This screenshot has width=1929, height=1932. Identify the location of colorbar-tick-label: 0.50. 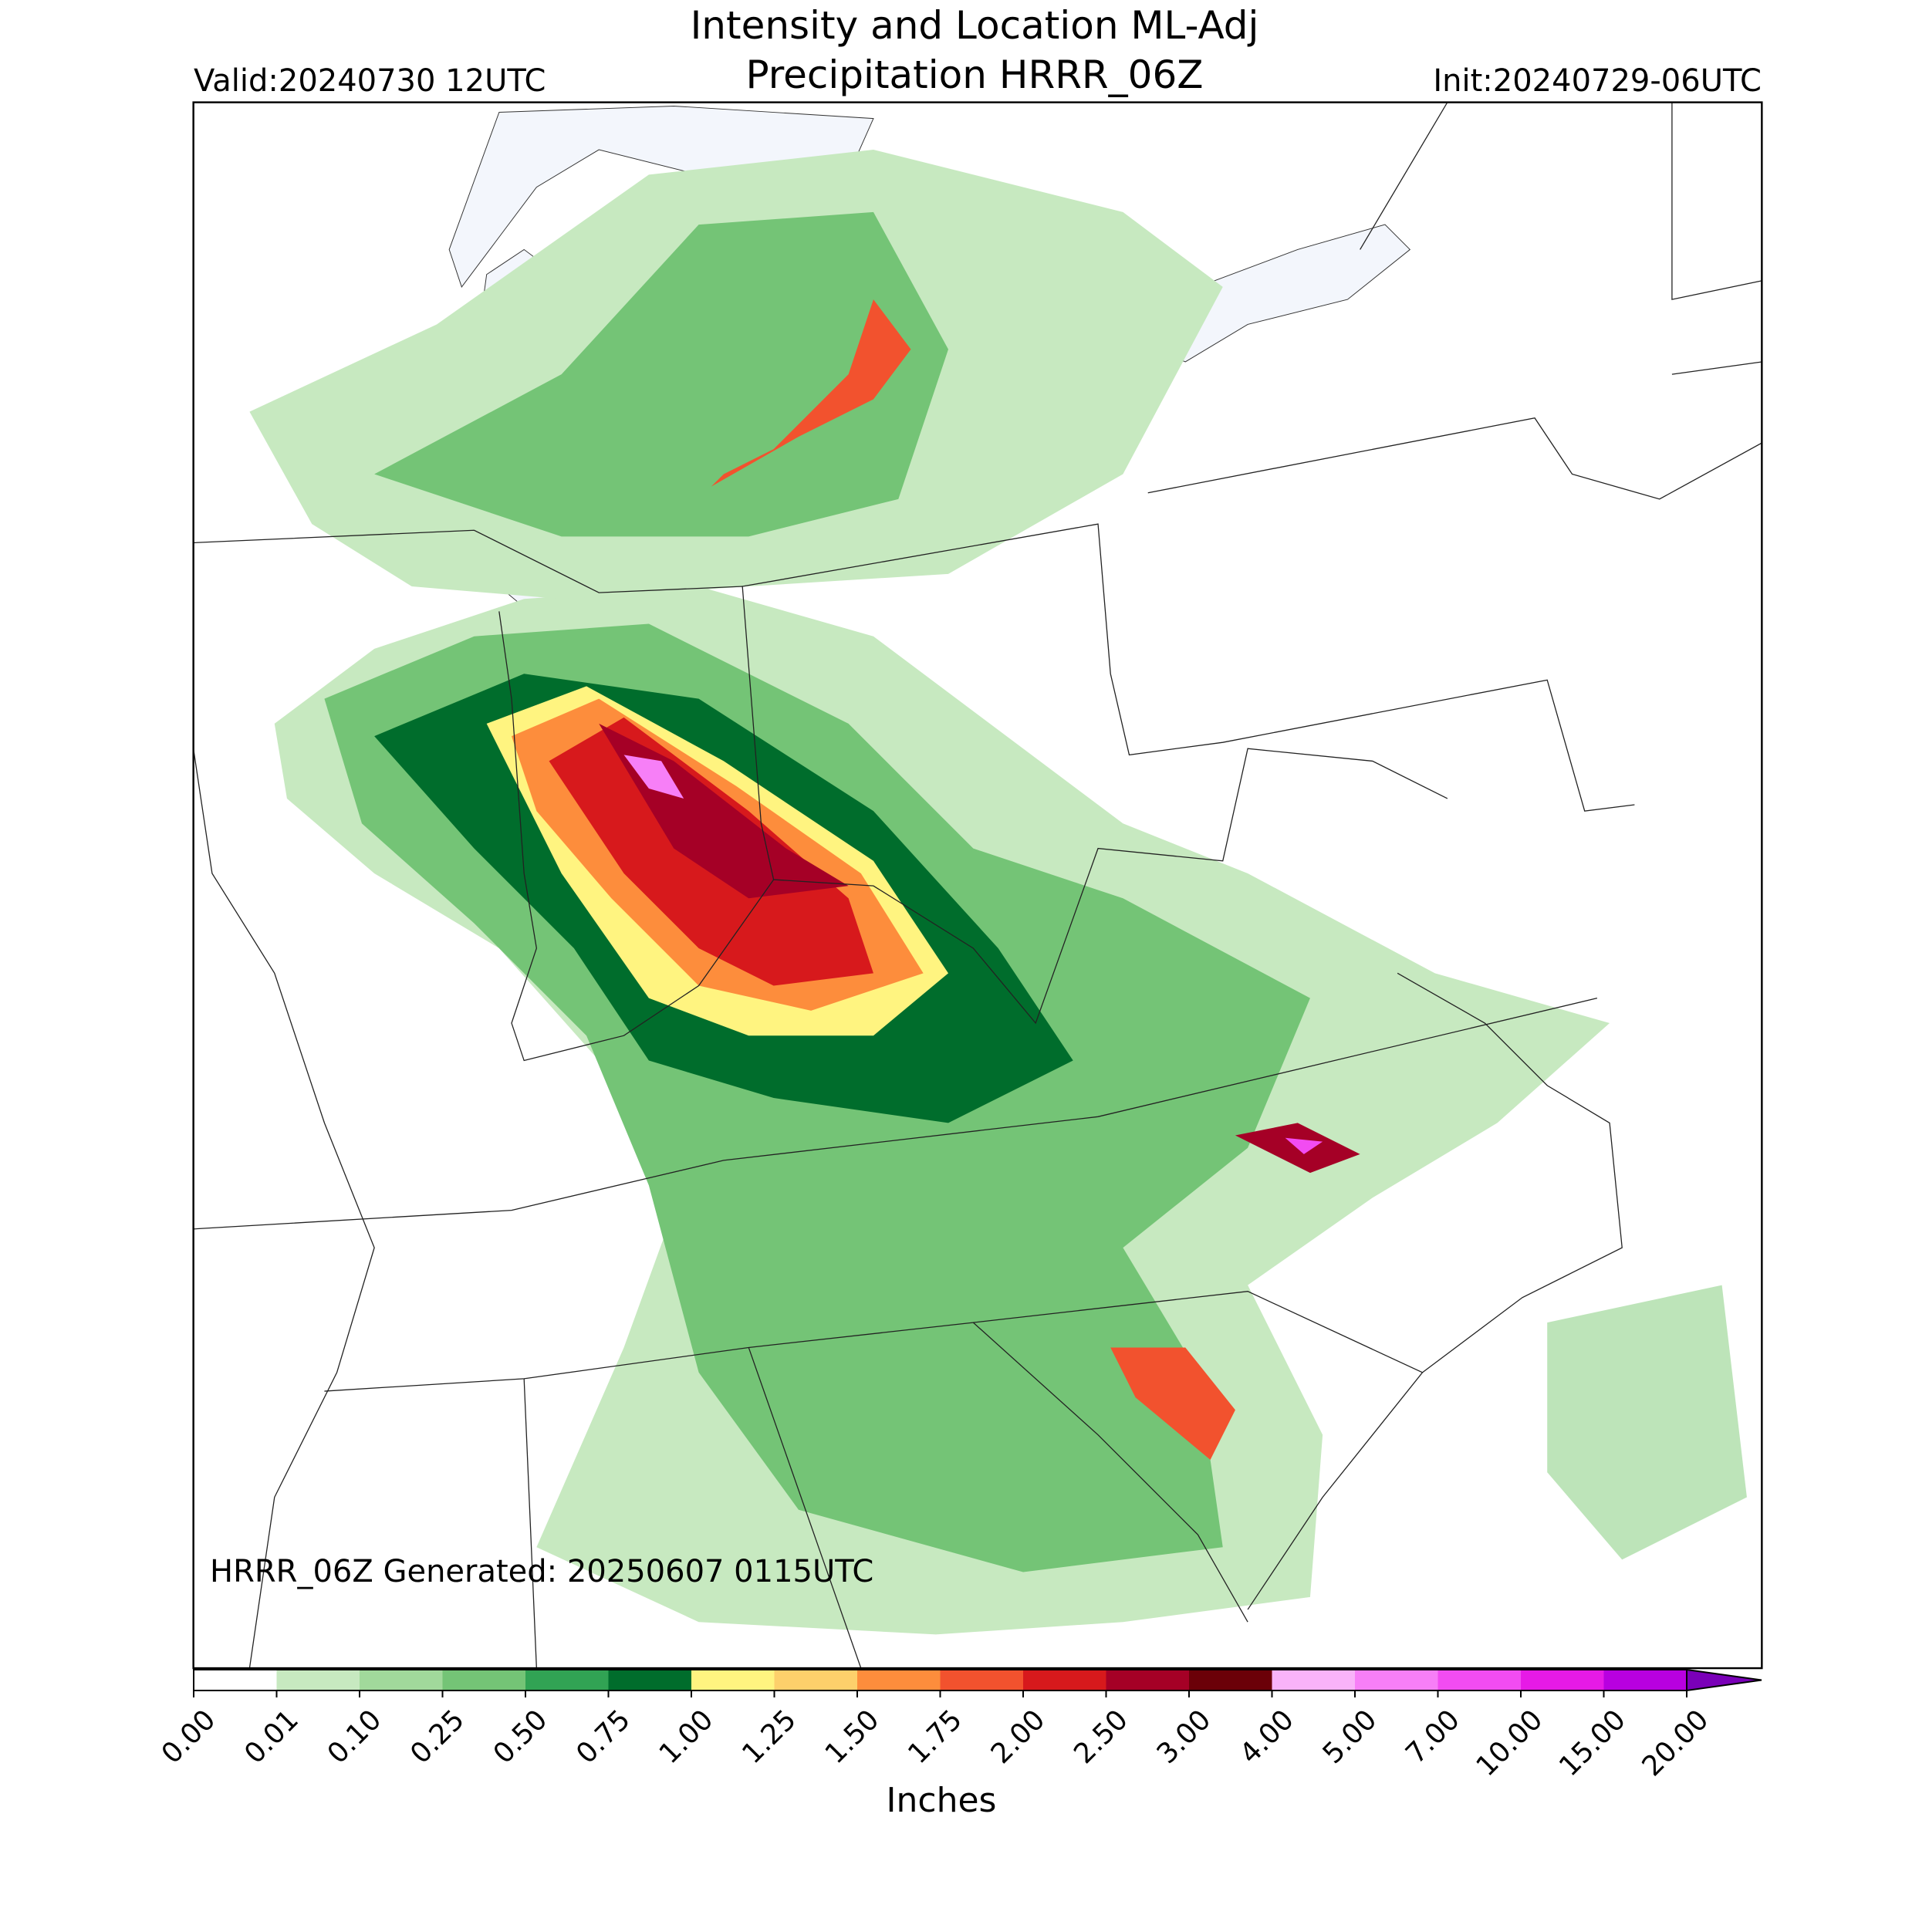
(521, 1737).